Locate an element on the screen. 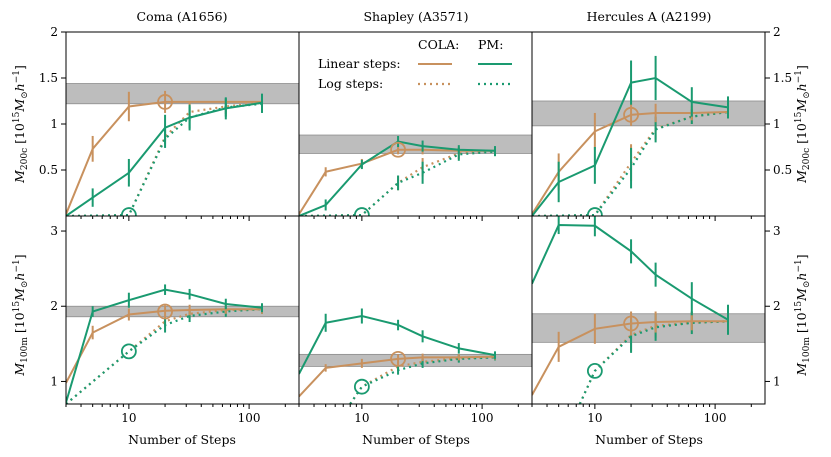 Image resolution: width=831 pixels, height=457 pixels. panel-1-1-plot-area is located at coordinates (415, 356).